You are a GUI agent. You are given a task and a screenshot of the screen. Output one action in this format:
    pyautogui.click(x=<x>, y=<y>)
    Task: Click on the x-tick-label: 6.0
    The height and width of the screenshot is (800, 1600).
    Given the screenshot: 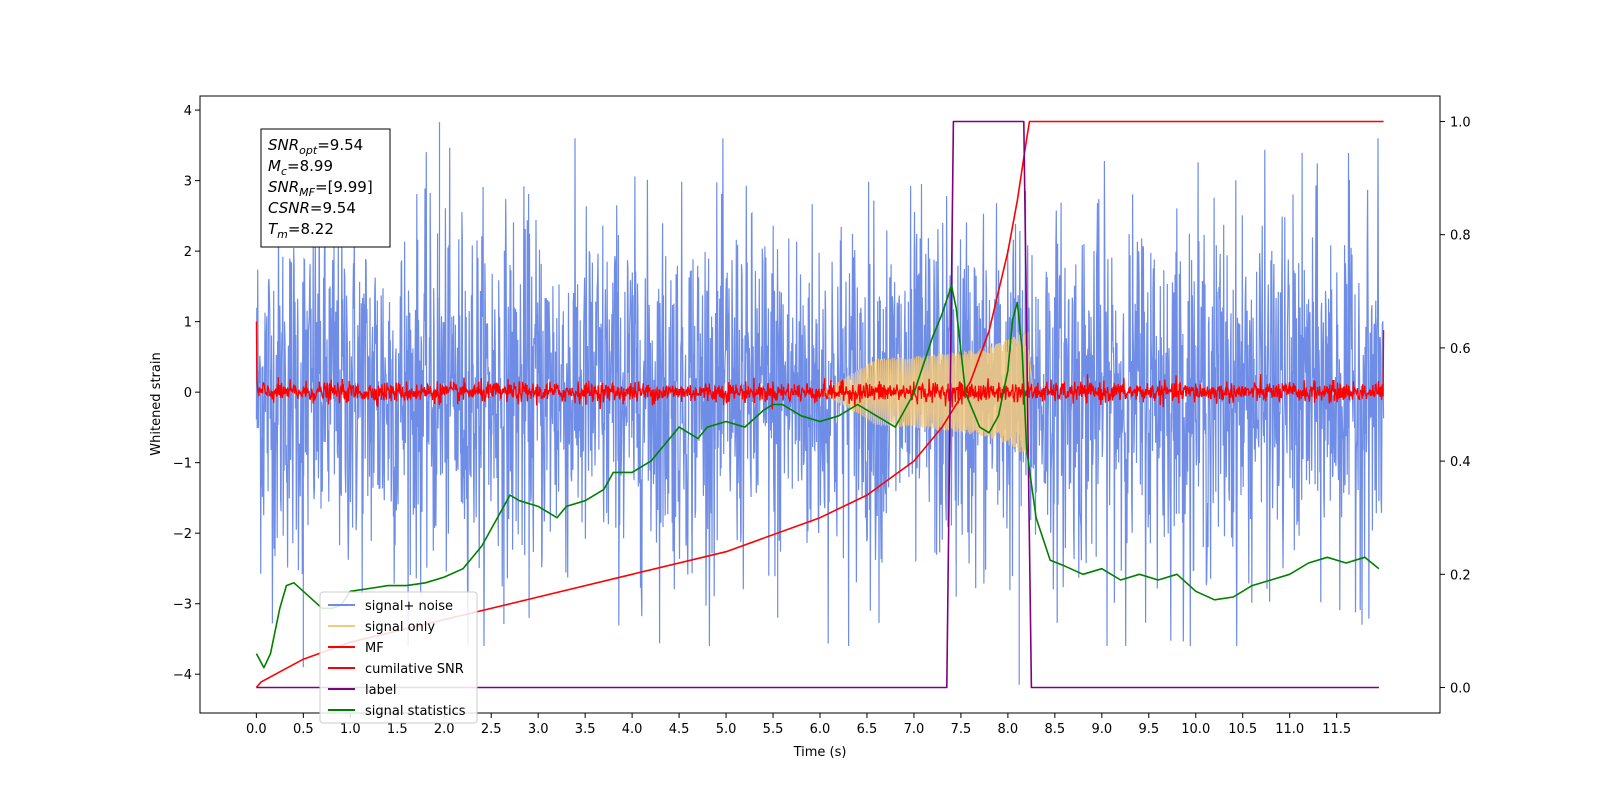 What is the action you would take?
    pyautogui.click(x=820, y=729)
    